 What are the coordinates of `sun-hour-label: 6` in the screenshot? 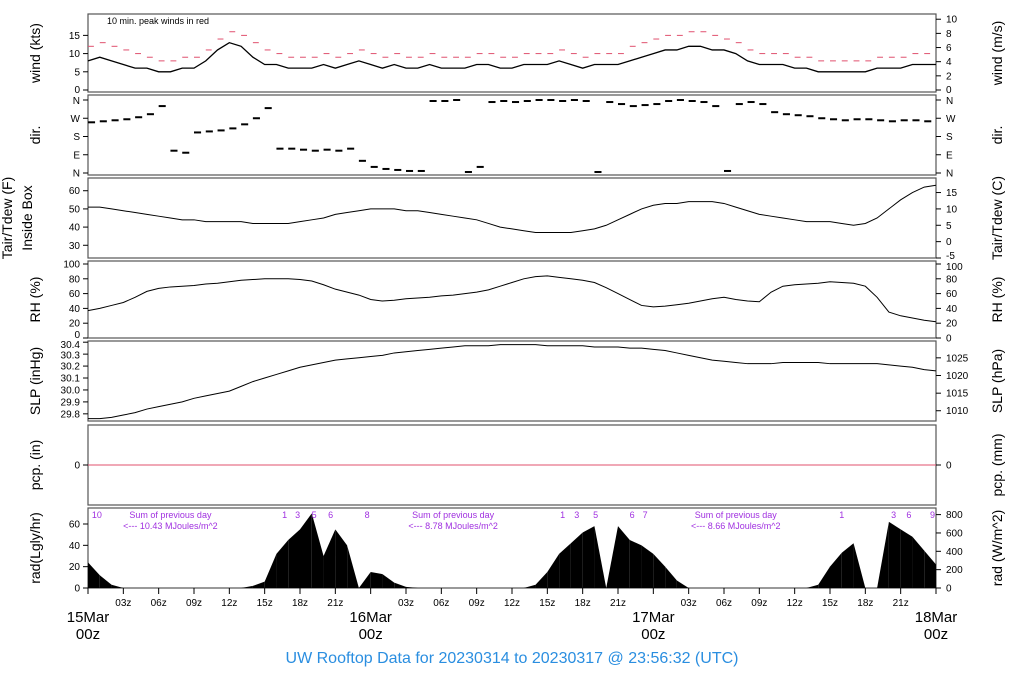 It's located at (330, 515).